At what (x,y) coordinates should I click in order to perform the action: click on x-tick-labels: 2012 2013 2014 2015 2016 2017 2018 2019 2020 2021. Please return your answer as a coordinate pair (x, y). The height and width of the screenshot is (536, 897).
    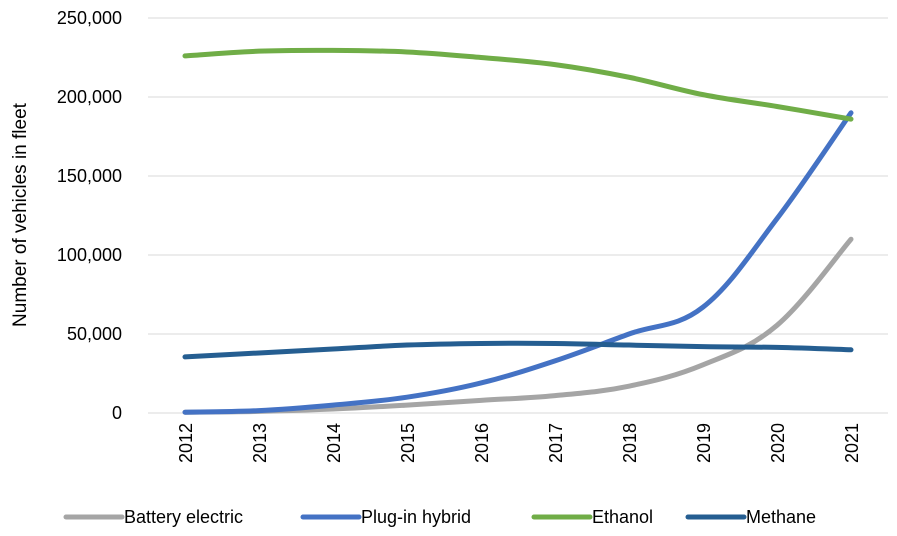
    Looking at the image, I should click on (519, 443).